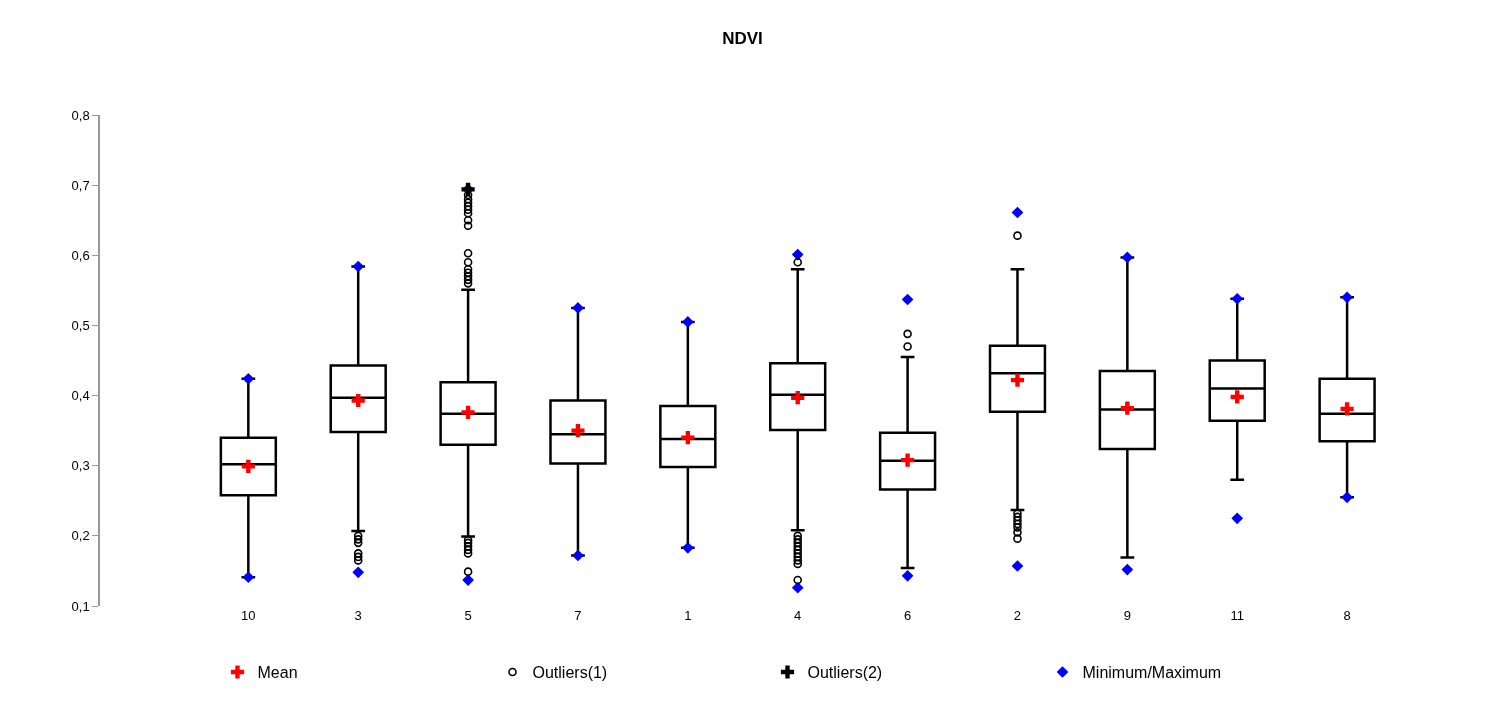 This screenshot has height=711, width=1485. I want to click on y-tick-label: 0,3, so click(80, 466).